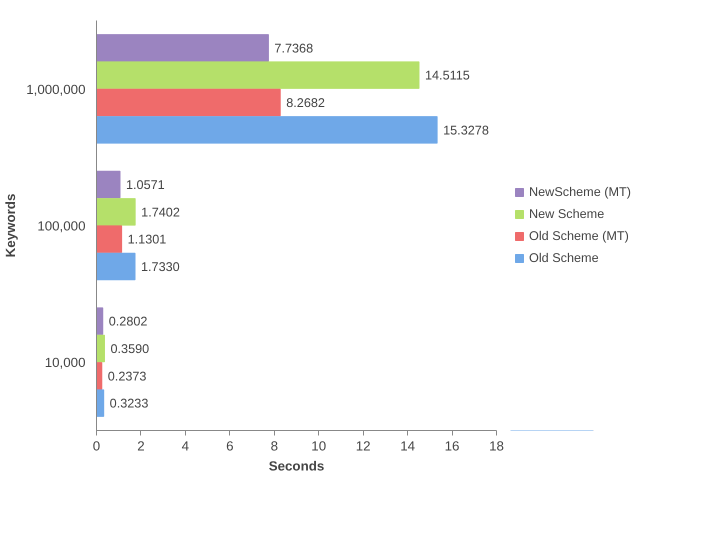  What do you see at coordinates (466, 130) in the screenshot?
I see `data-label: 15.3278` at bounding box center [466, 130].